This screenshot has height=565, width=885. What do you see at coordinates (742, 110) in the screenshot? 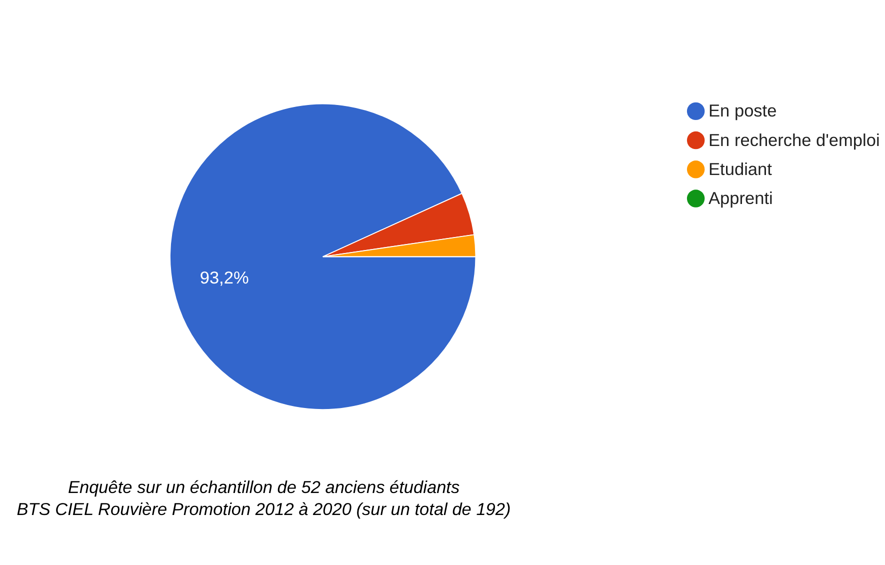
I see `legend-label: En poste` at bounding box center [742, 110].